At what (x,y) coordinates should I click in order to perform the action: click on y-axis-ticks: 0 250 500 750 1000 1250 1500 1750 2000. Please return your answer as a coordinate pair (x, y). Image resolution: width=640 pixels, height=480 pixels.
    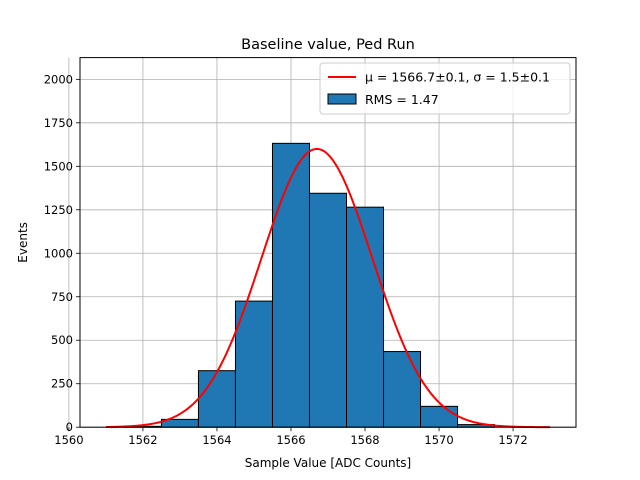
    Looking at the image, I should click on (62, 253).